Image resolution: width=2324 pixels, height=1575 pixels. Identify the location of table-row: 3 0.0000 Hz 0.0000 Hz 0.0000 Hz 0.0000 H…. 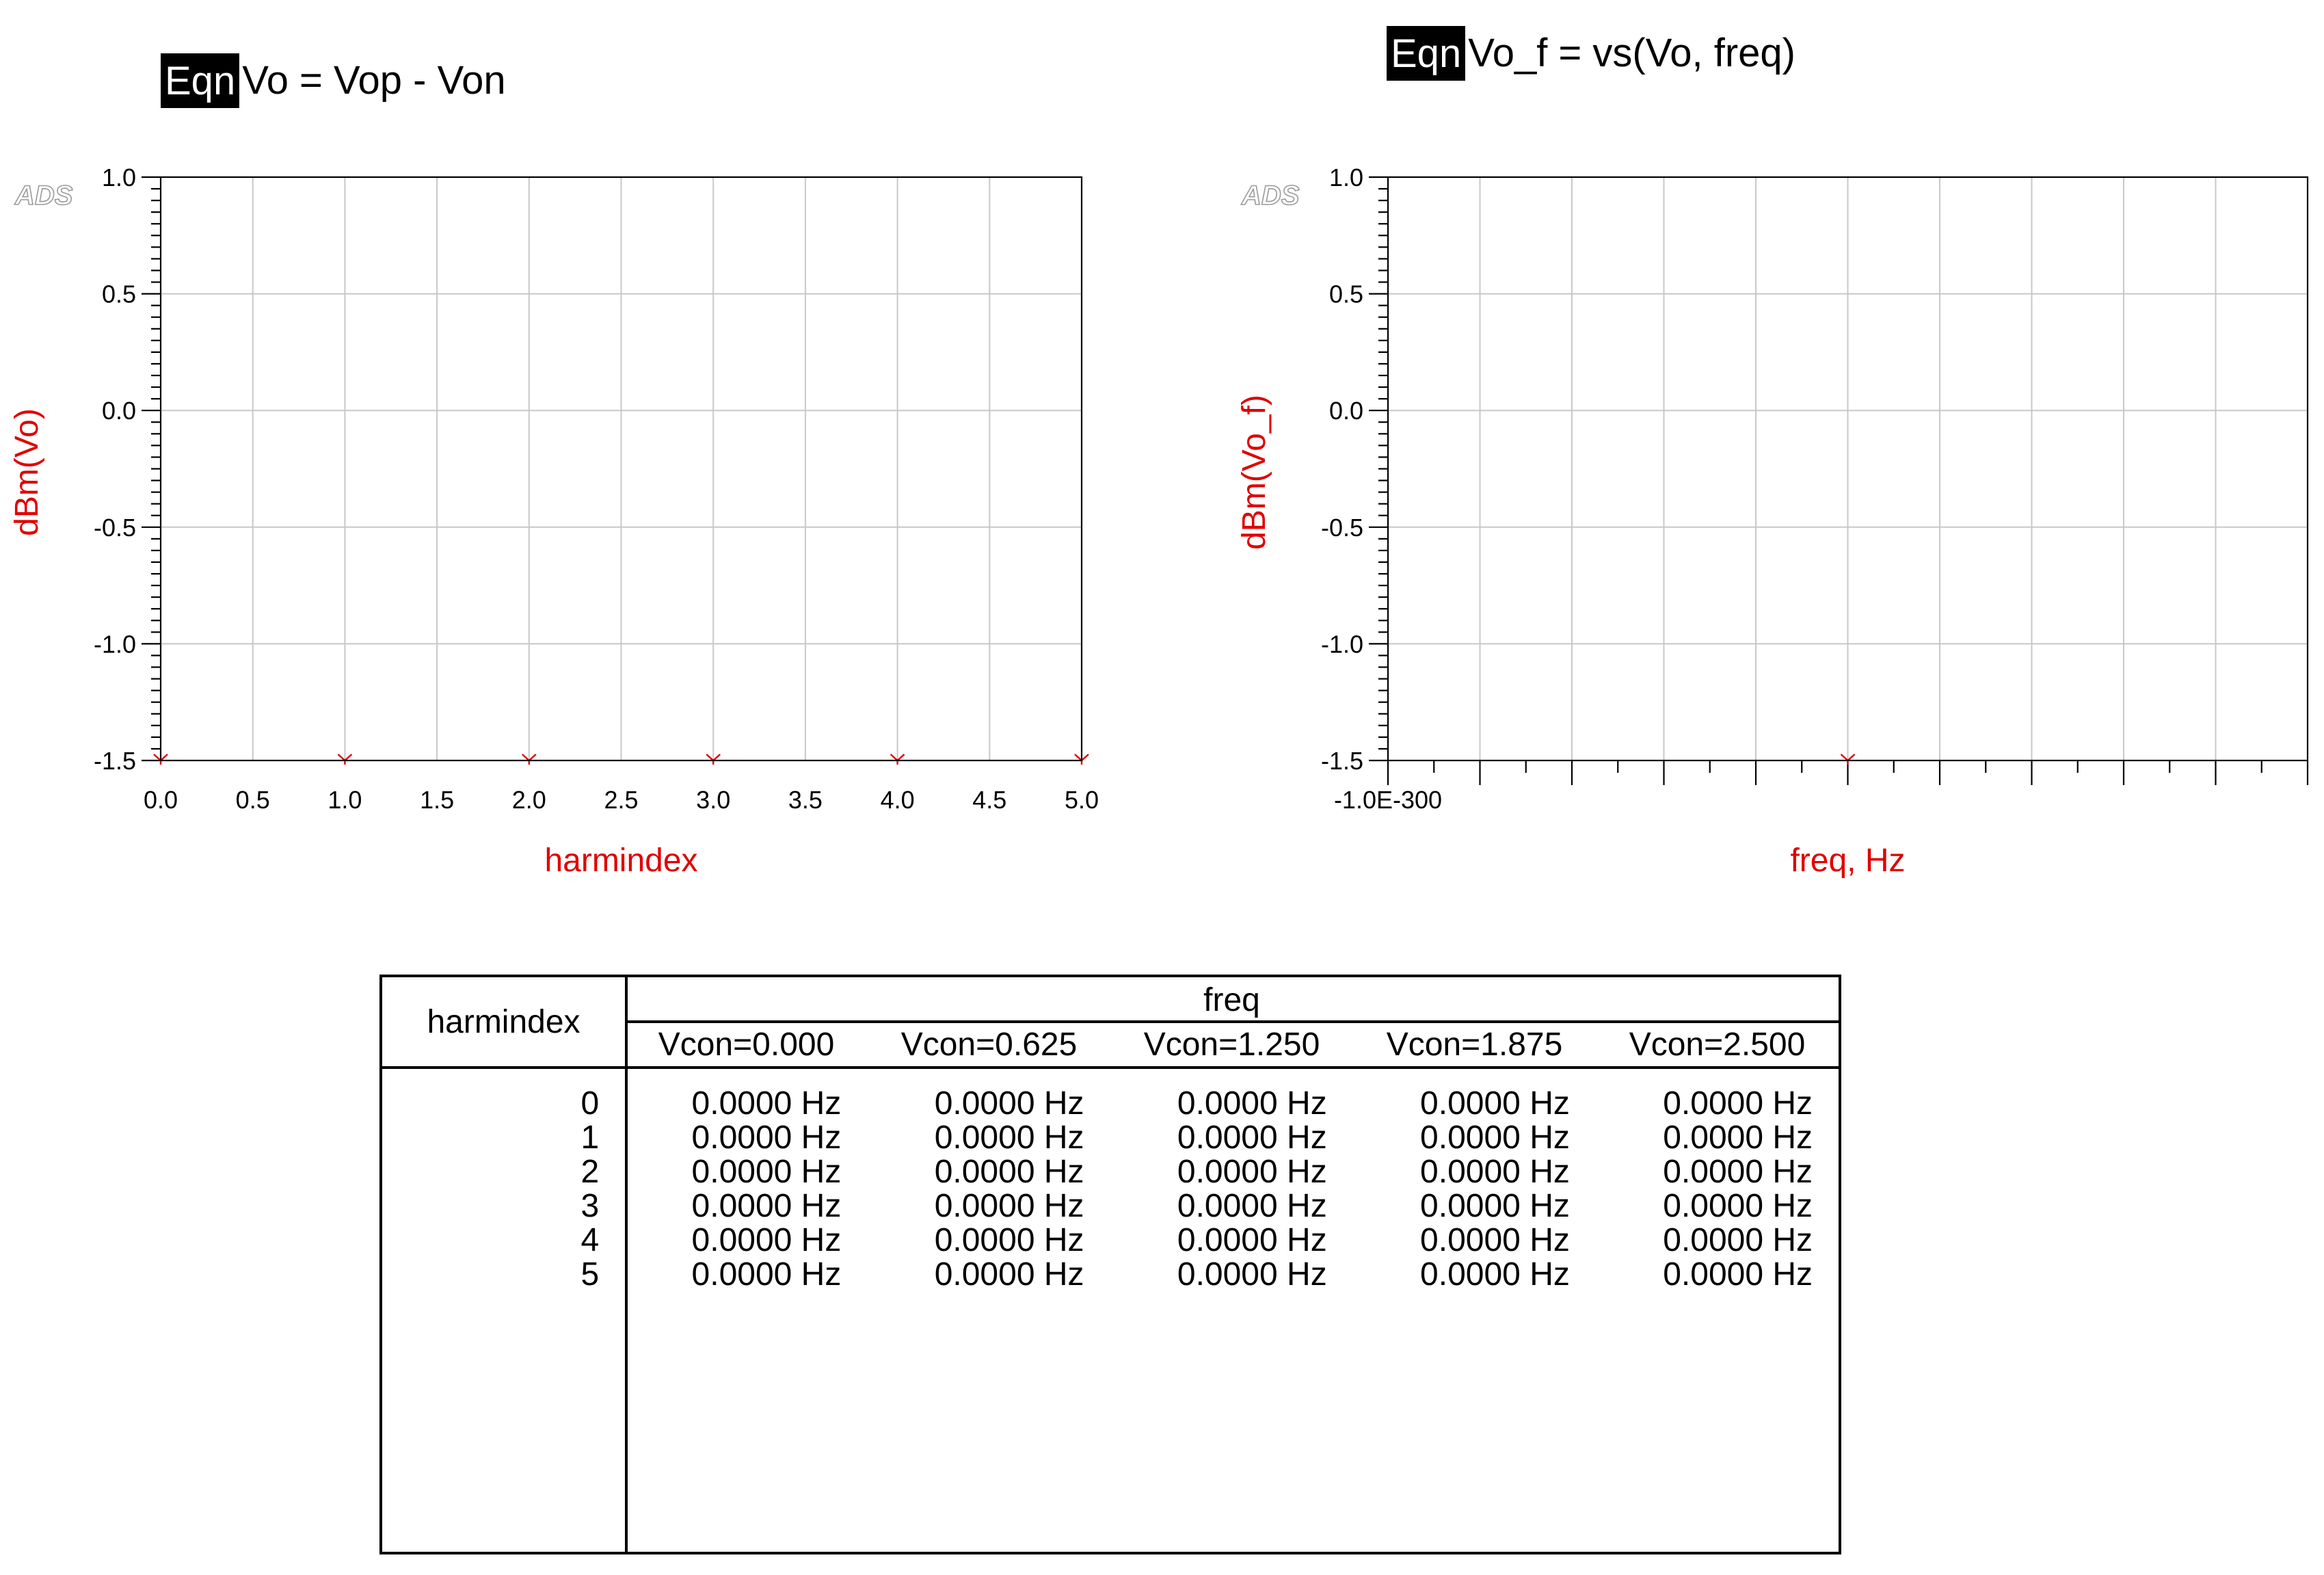
(1110, 1206).